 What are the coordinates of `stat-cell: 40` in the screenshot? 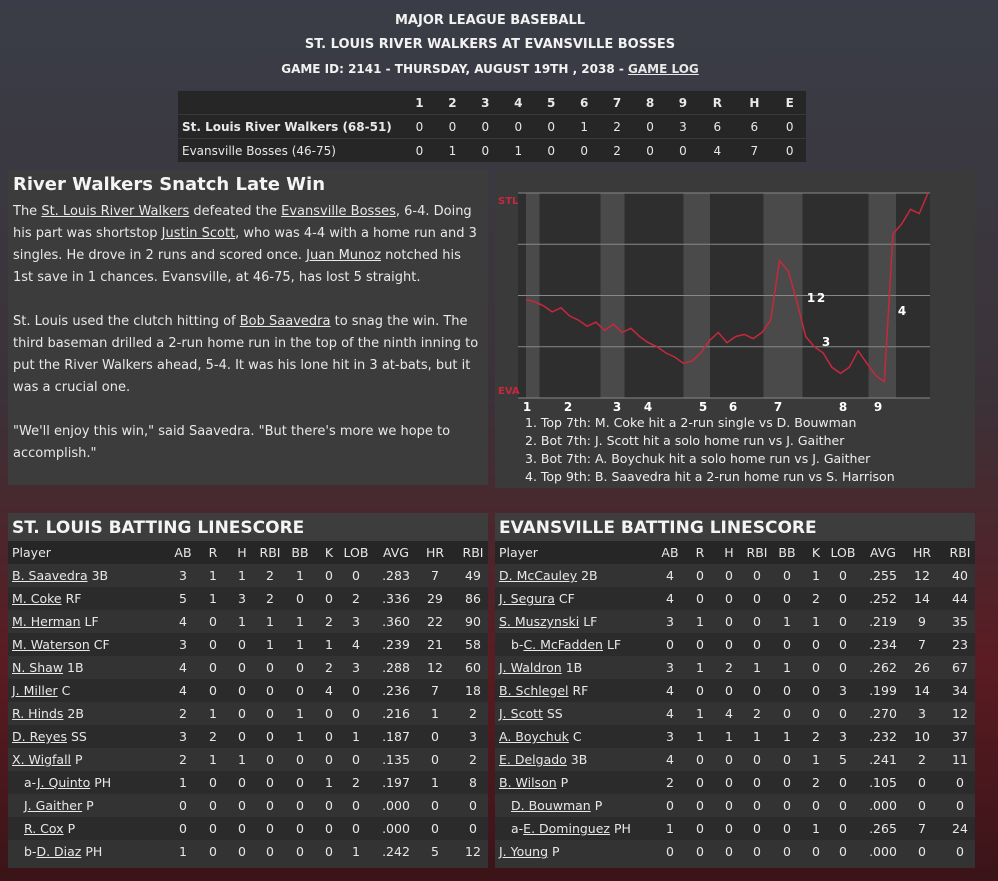 It's located at (960, 575).